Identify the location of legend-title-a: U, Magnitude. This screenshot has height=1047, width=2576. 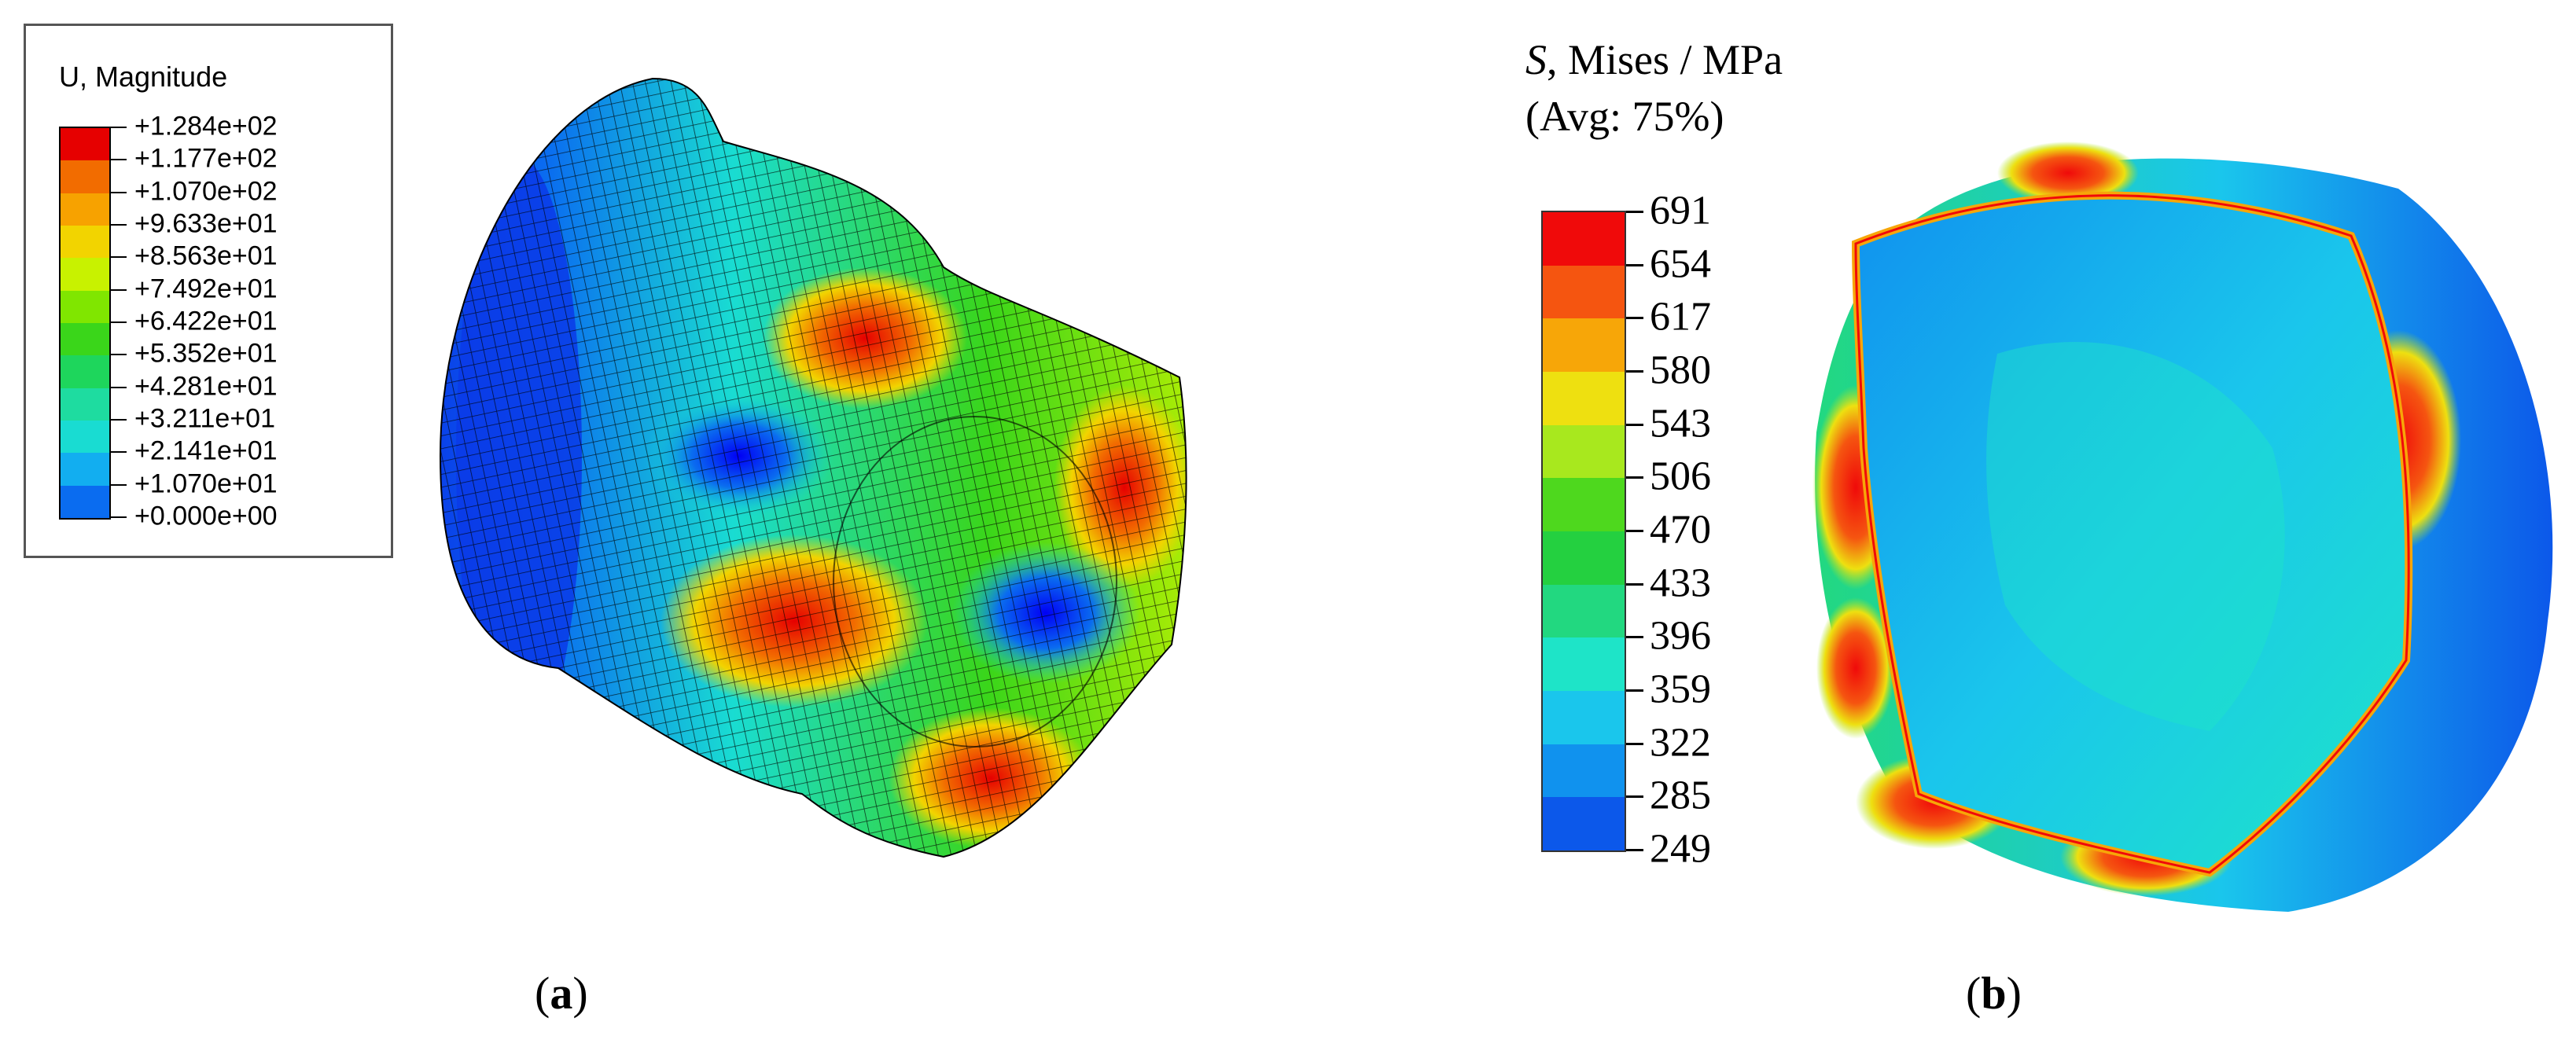
(143, 77).